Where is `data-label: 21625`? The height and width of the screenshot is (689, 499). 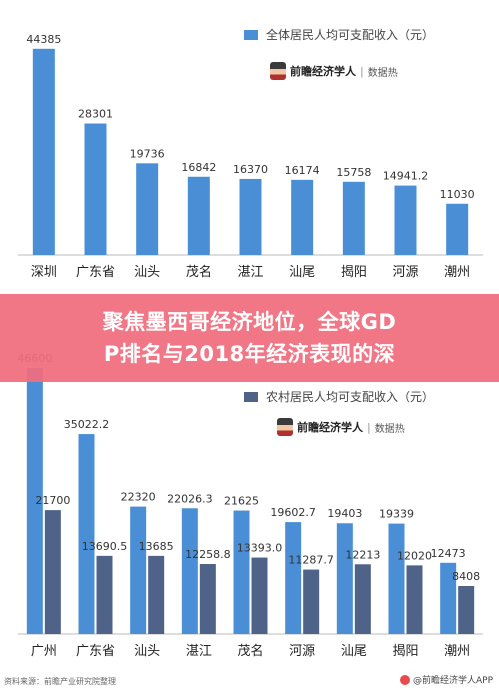 data-label: 21625 is located at coordinates (241, 501).